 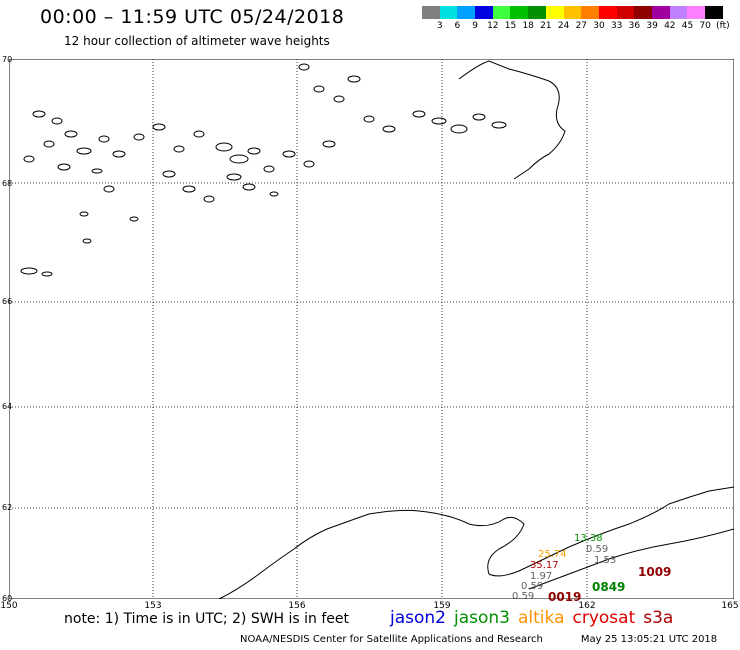 I want to click on lat-label: 68, so click(x=7, y=183).